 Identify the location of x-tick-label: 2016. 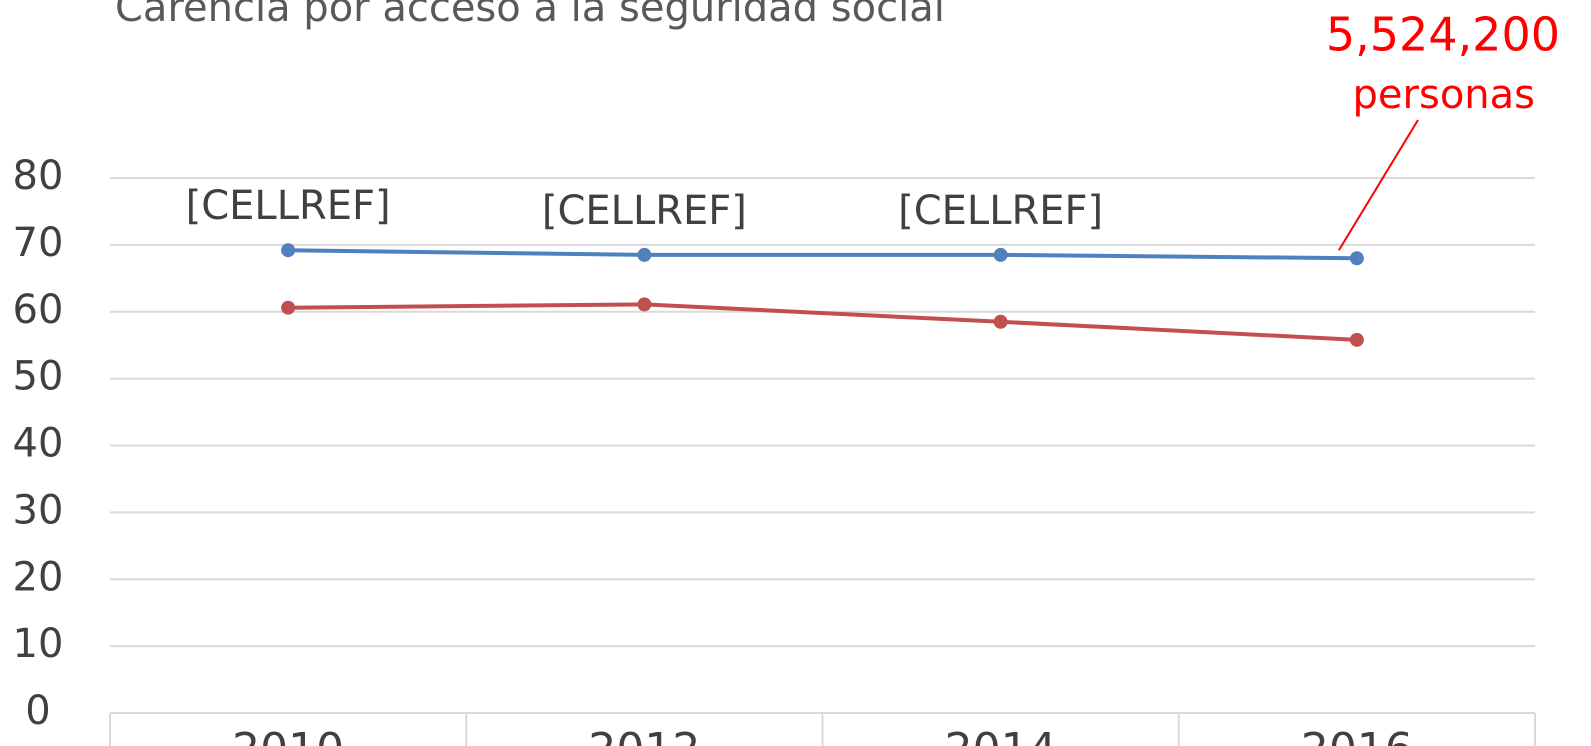
(1357, 735).